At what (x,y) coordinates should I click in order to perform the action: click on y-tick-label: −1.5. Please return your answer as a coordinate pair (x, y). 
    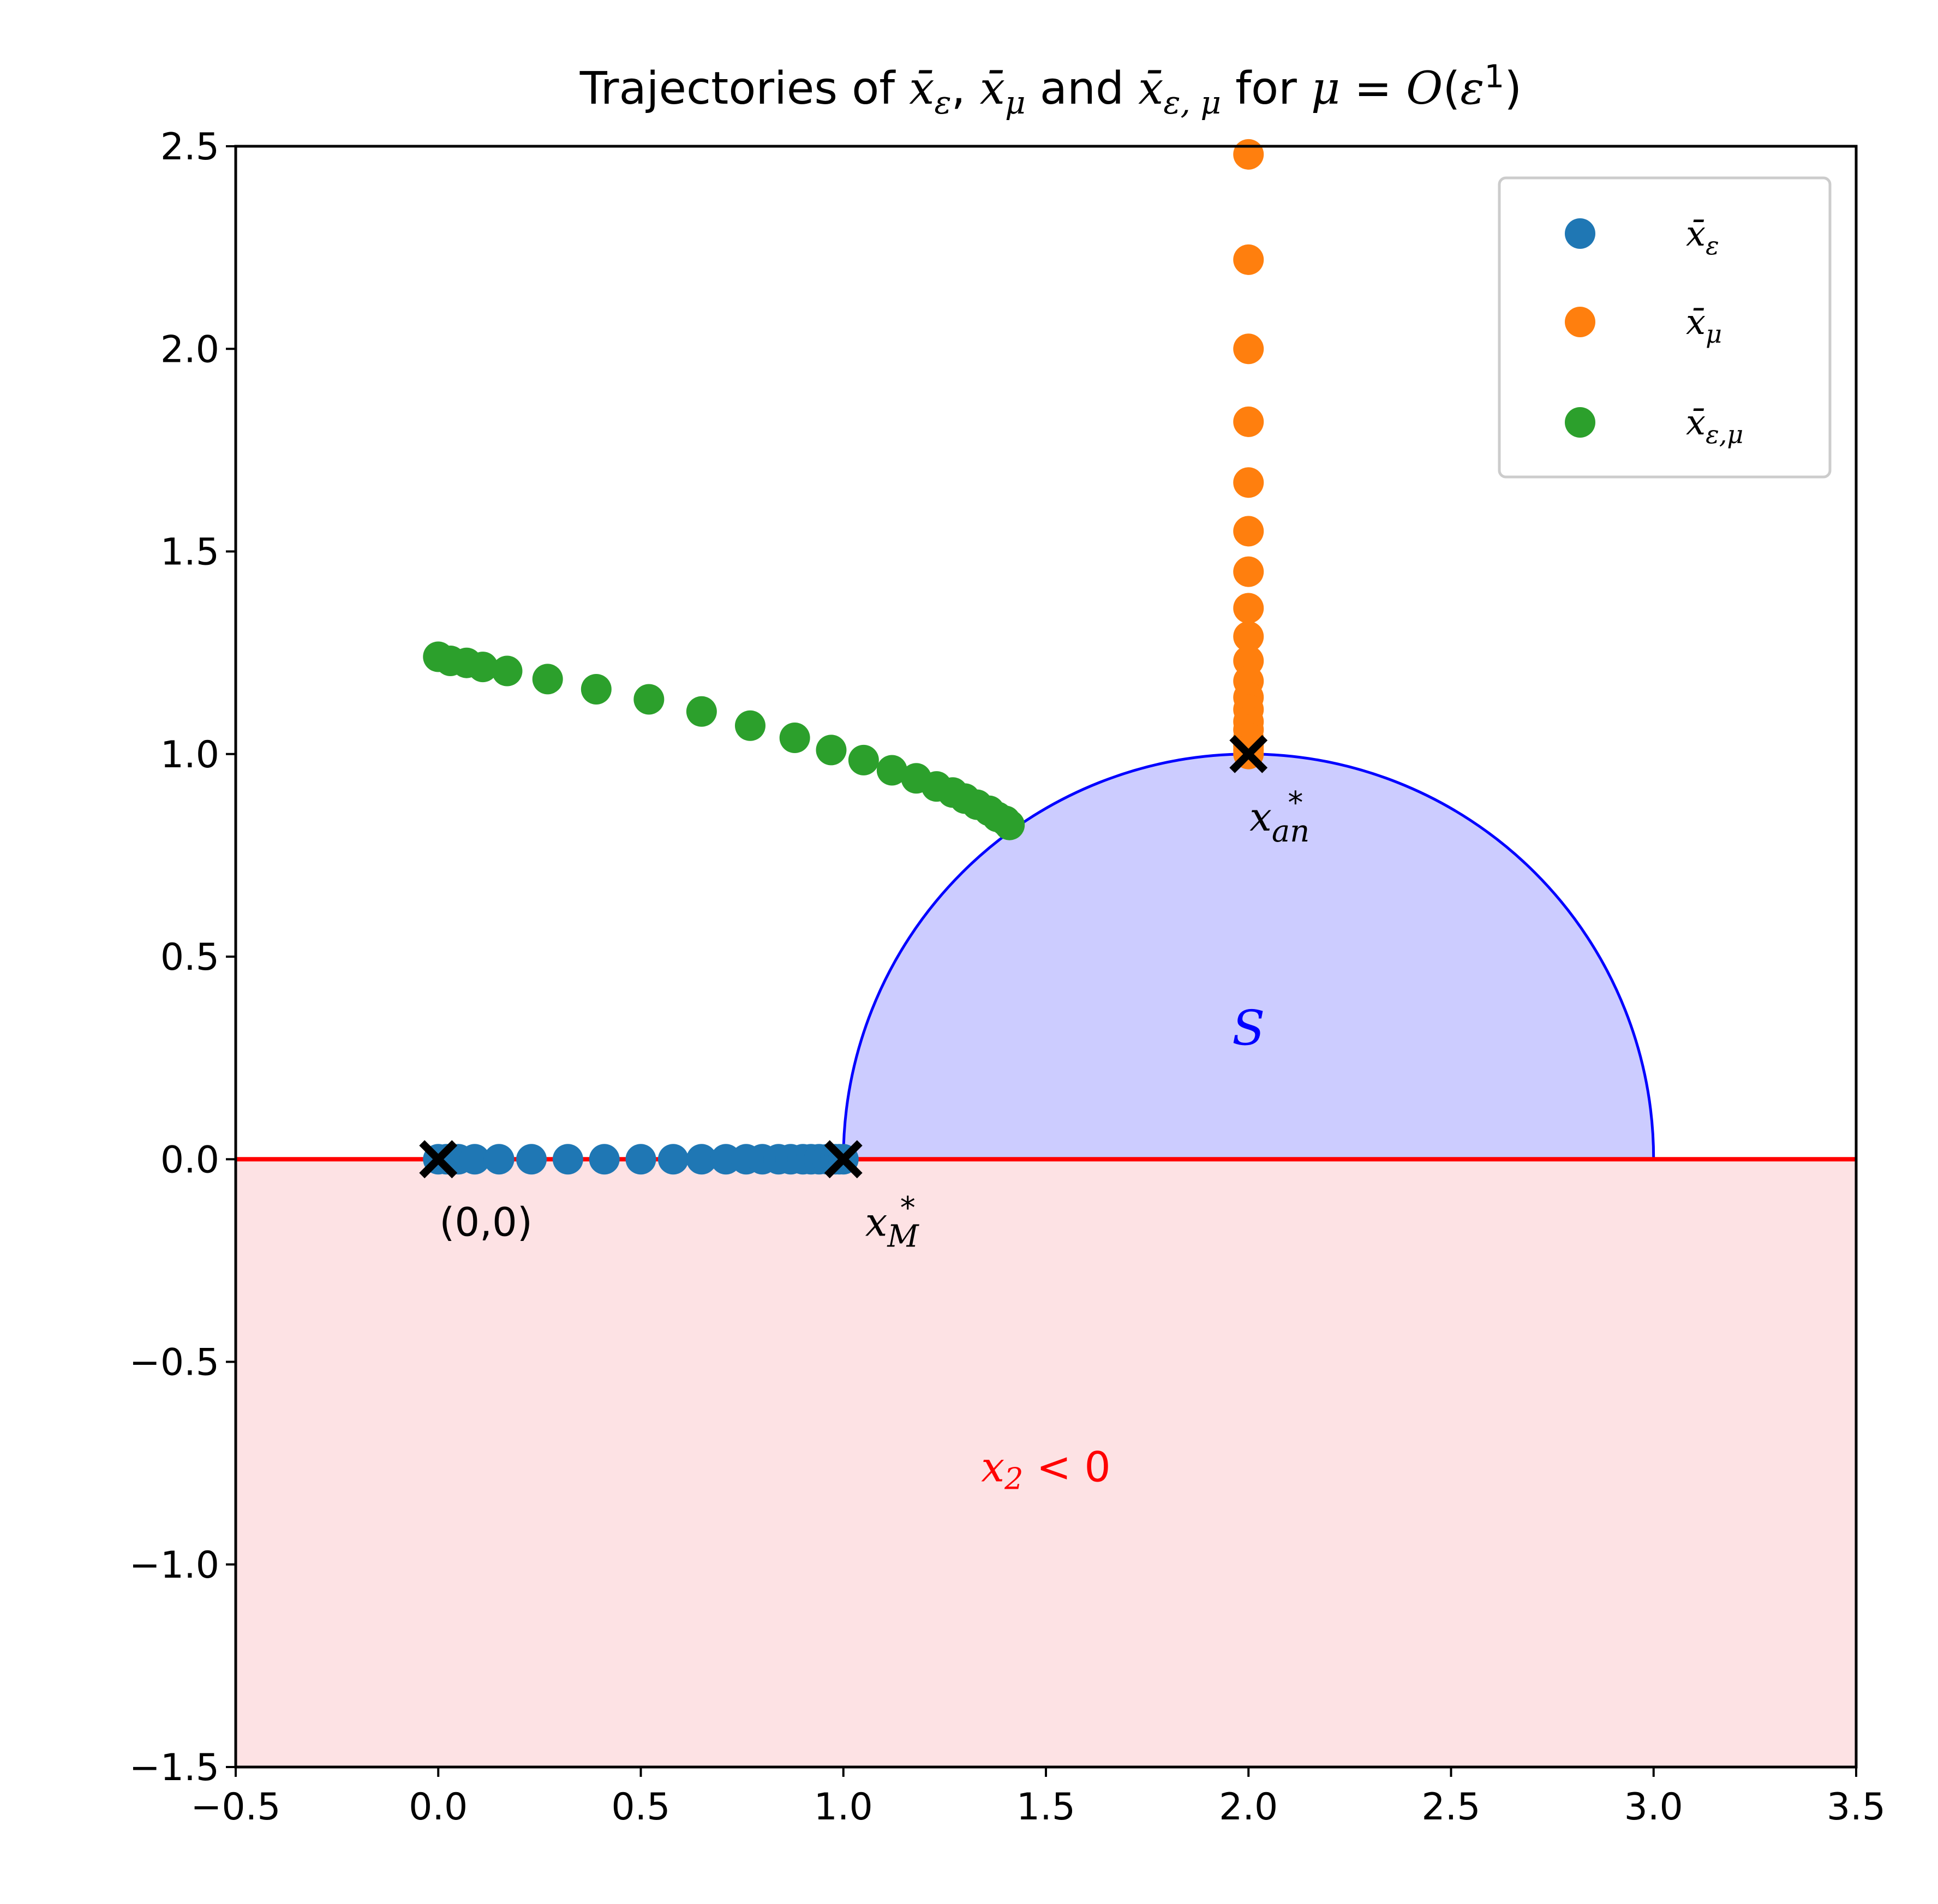
    Looking at the image, I should click on (174, 1767).